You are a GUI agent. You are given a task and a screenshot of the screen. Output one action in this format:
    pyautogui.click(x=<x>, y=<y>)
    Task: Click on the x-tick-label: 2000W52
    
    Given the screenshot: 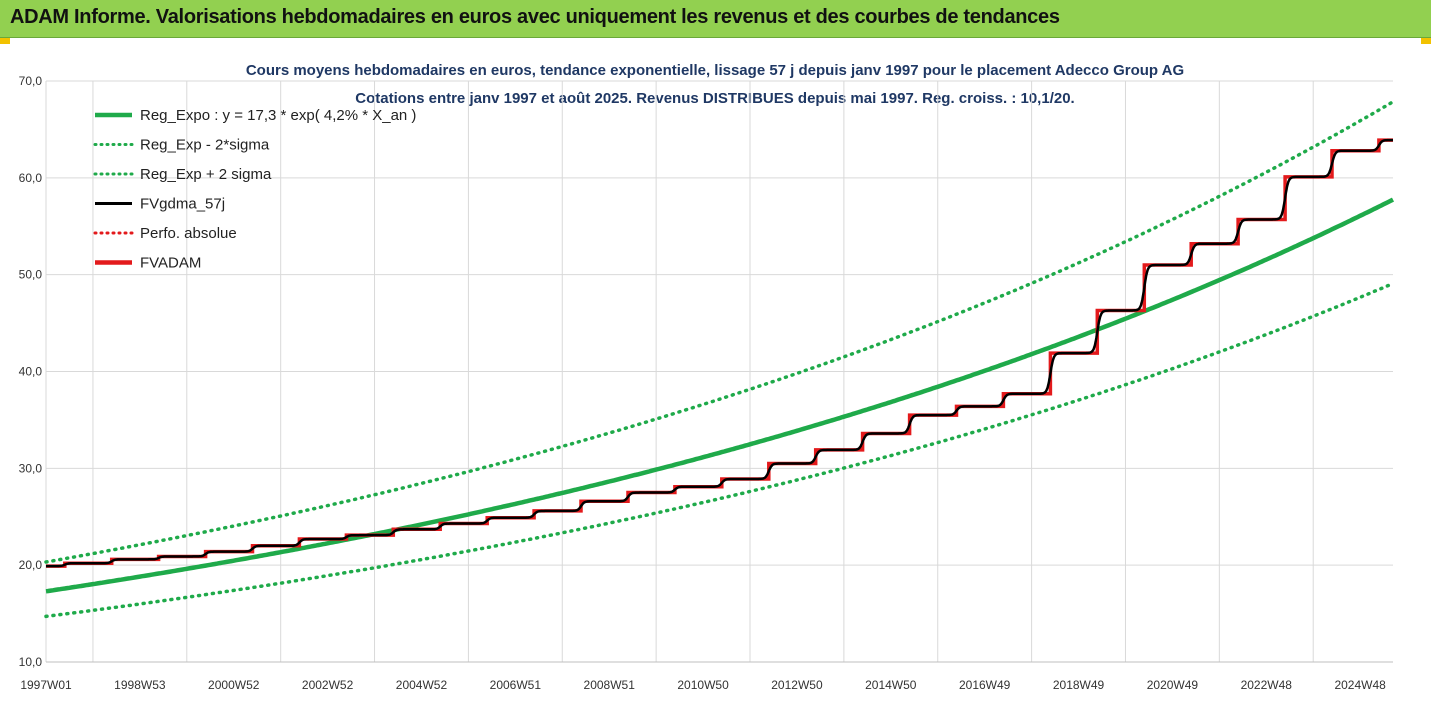 What is the action you would take?
    pyautogui.click(x=234, y=685)
    